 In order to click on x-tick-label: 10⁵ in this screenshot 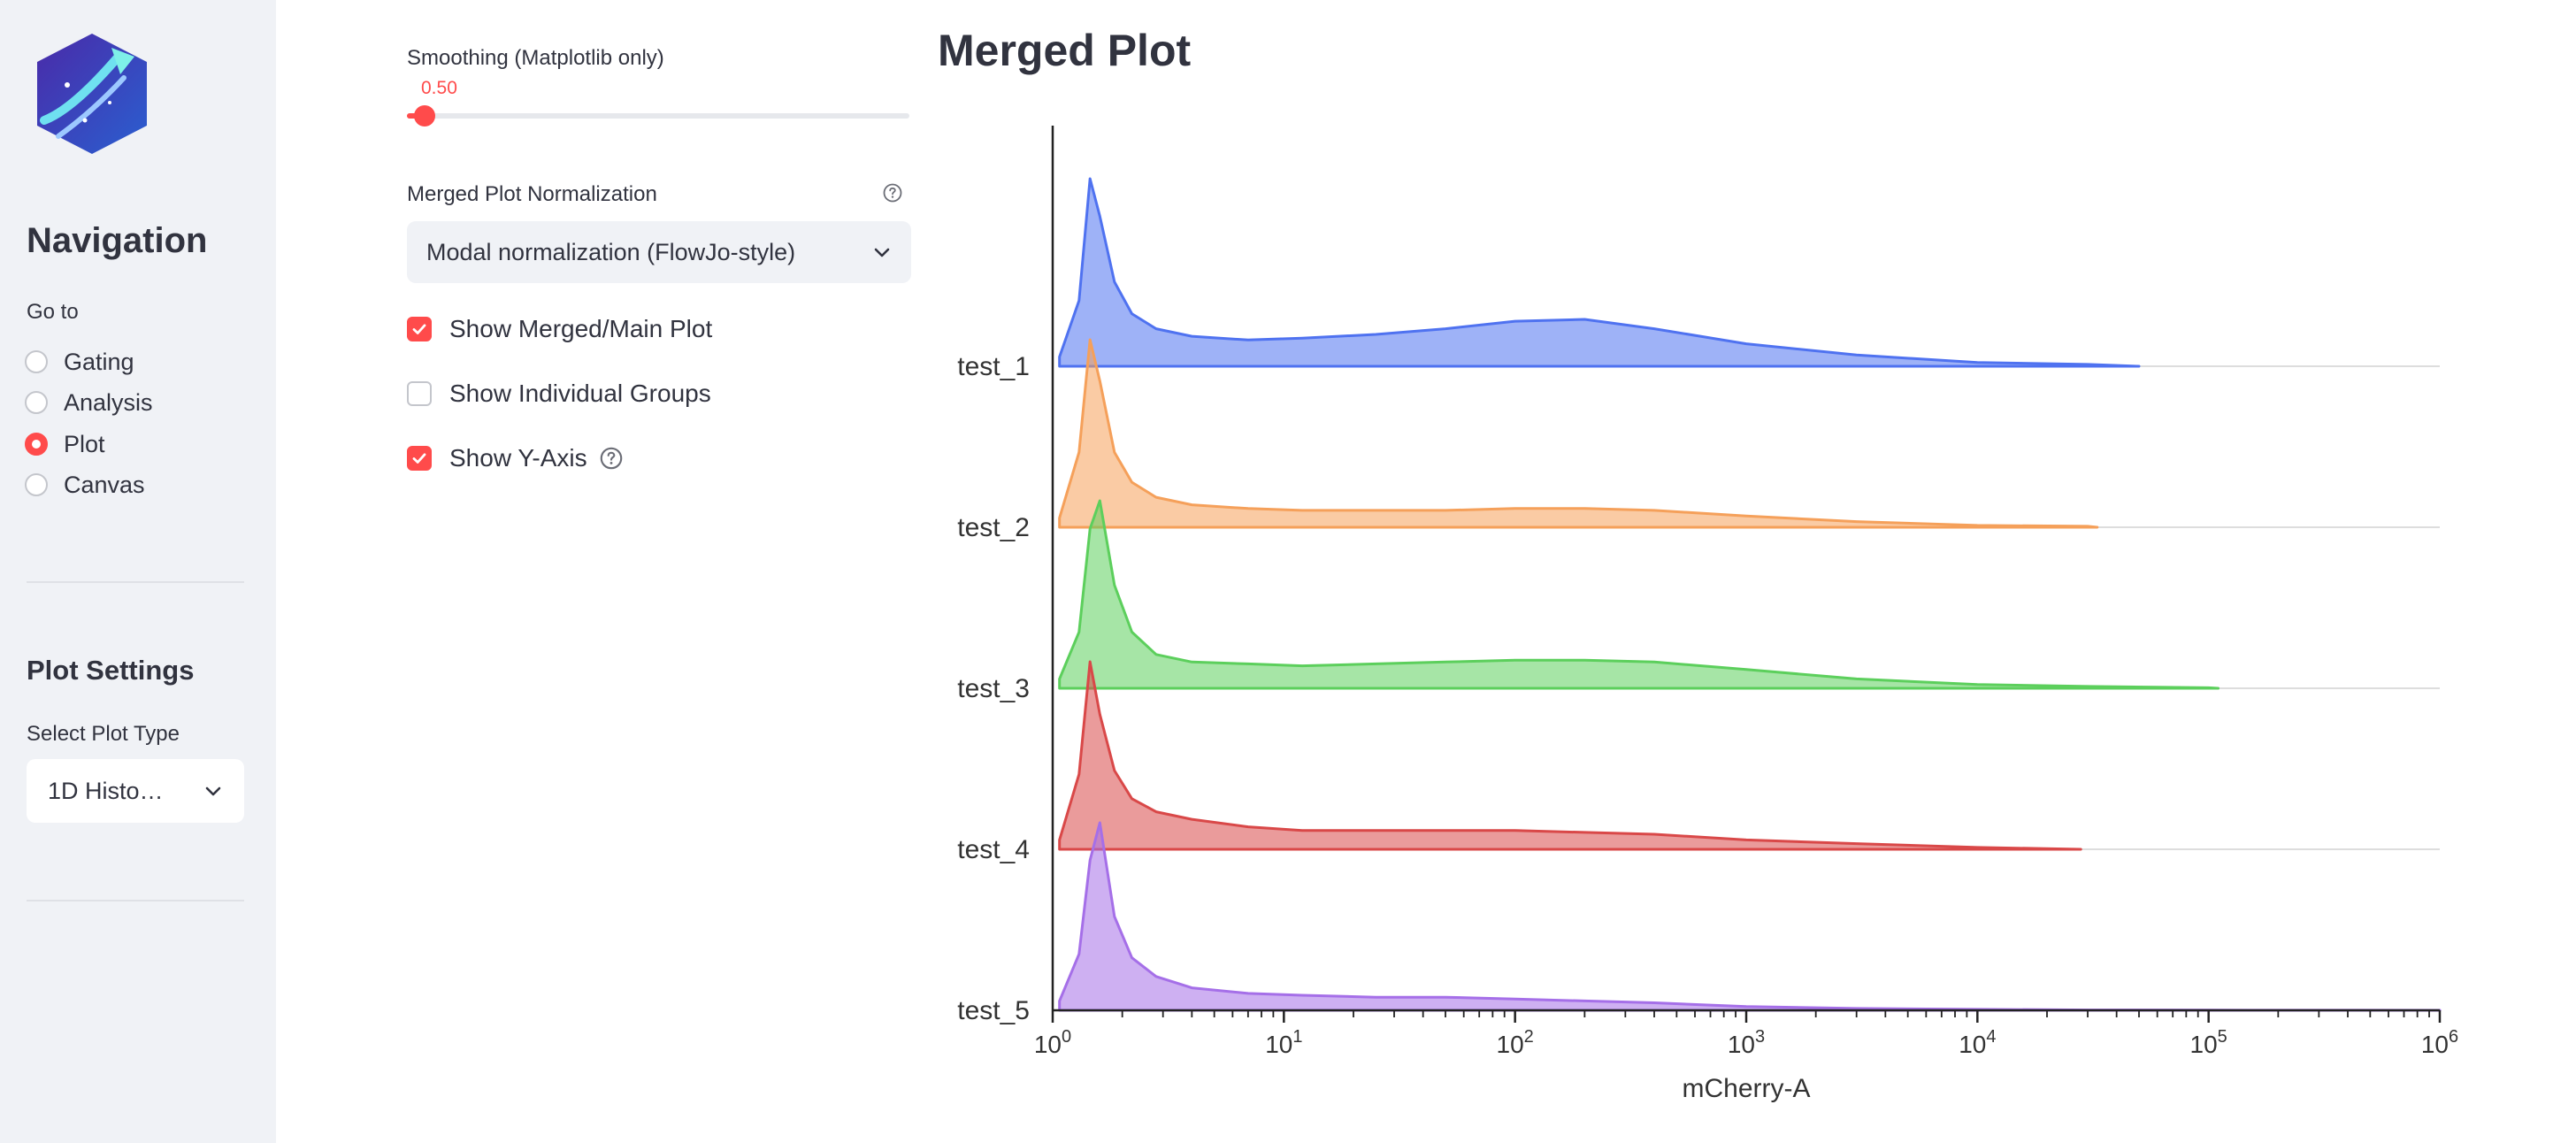, I will do `click(2208, 1042)`.